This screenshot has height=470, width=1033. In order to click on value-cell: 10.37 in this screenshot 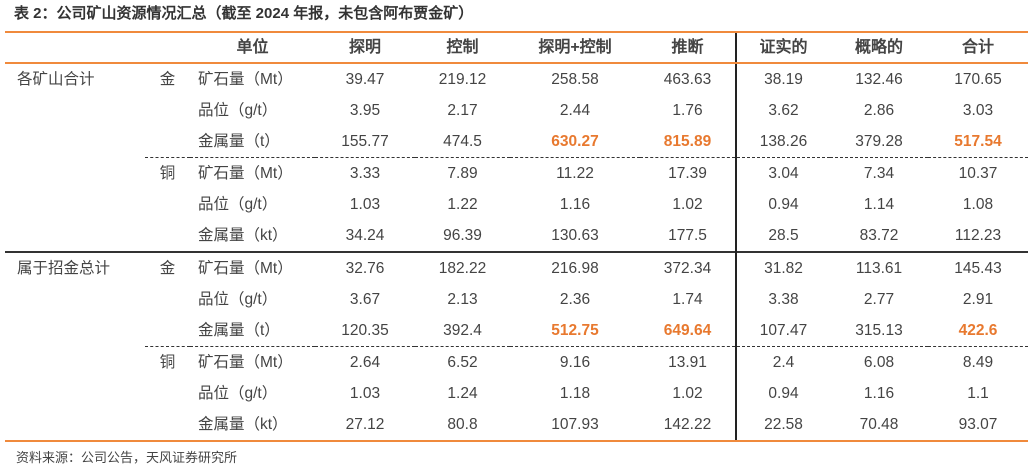, I will do `click(978, 173)`.